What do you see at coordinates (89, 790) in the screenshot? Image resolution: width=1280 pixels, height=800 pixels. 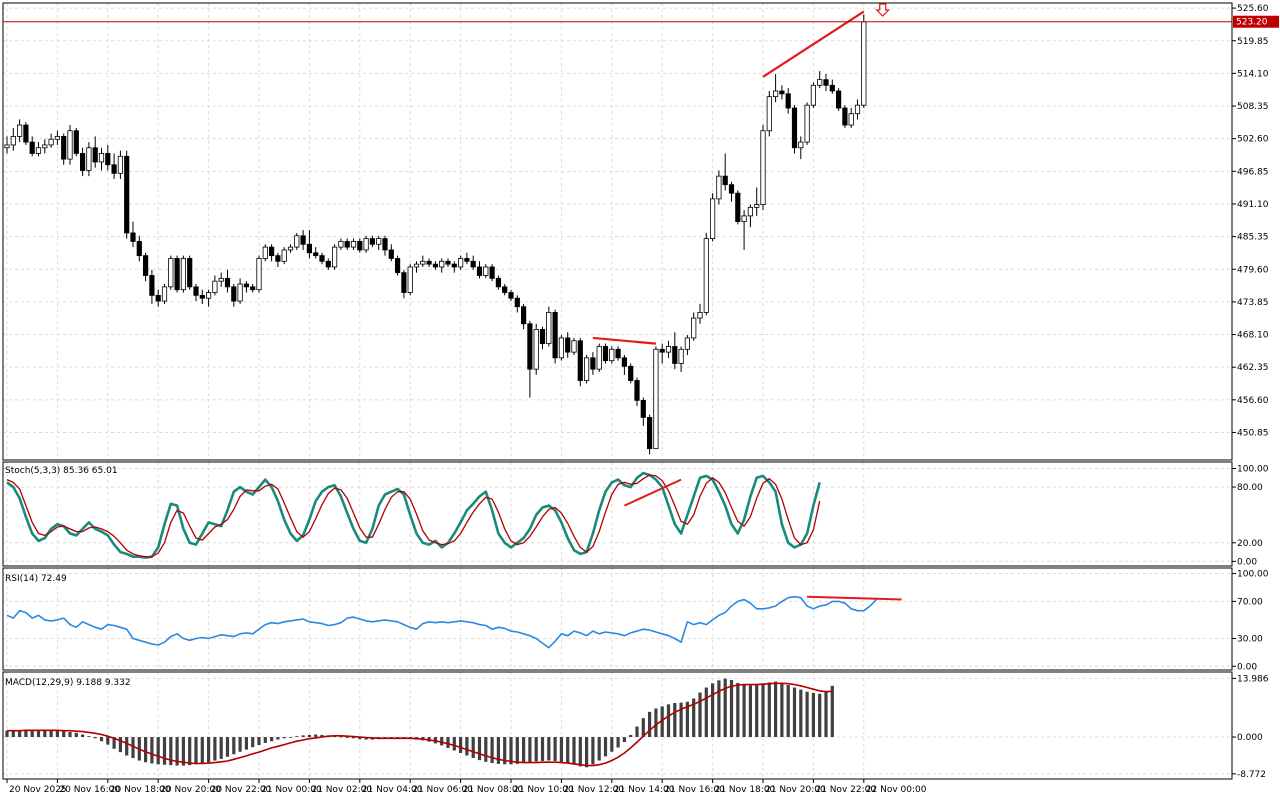 I see `x-tick-label: 20 Nov 16:00` at bounding box center [89, 790].